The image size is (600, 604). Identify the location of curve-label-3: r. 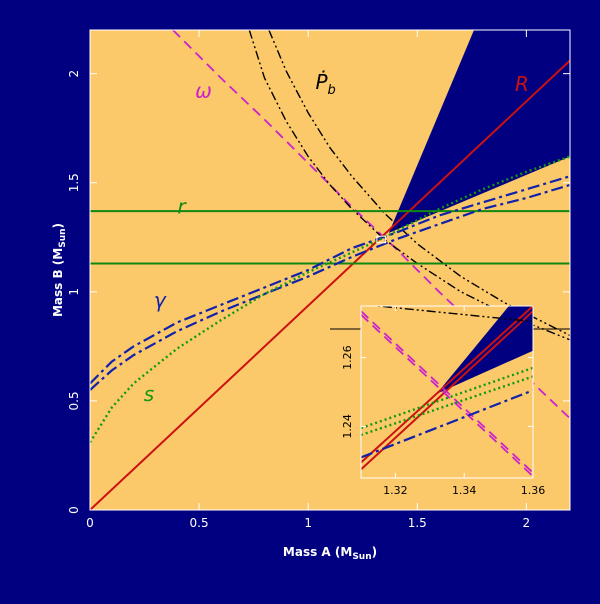
(183, 206).